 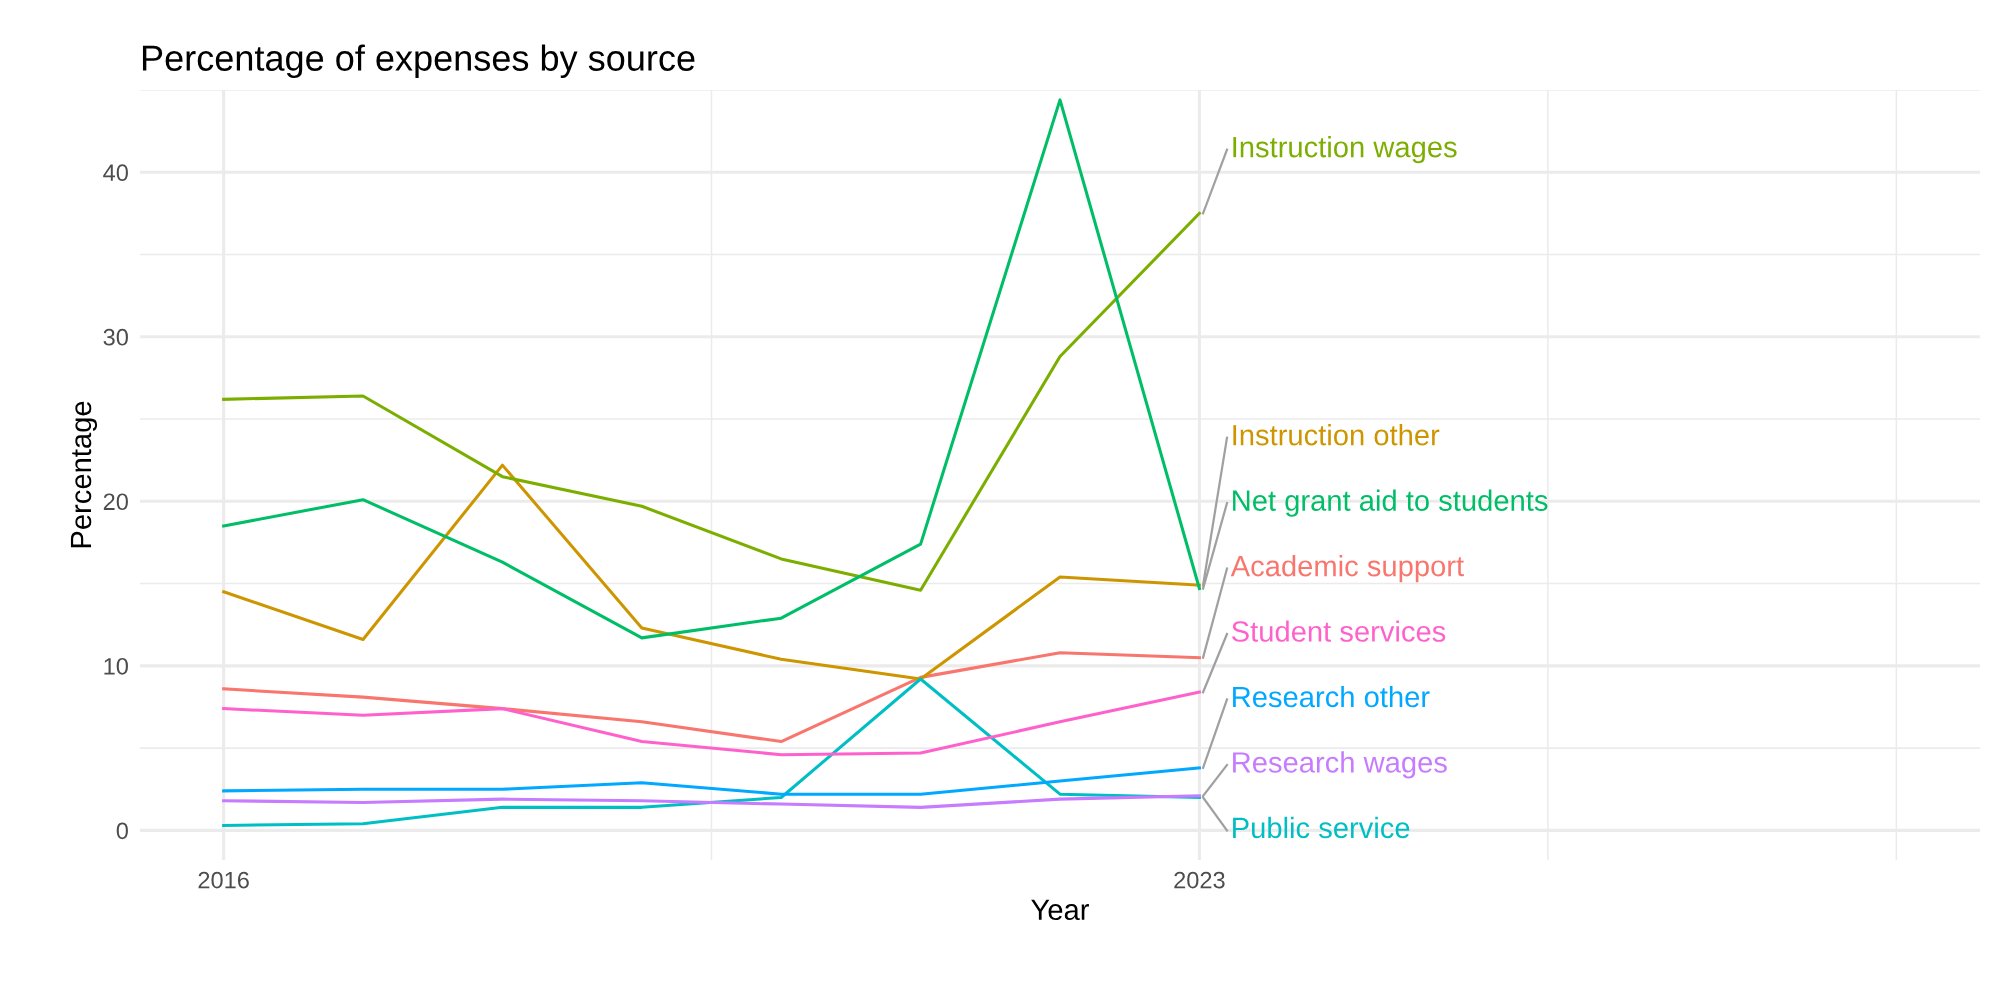 What do you see at coordinates (115, 502) in the screenshot?
I see `y-tick-label: 20` at bounding box center [115, 502].